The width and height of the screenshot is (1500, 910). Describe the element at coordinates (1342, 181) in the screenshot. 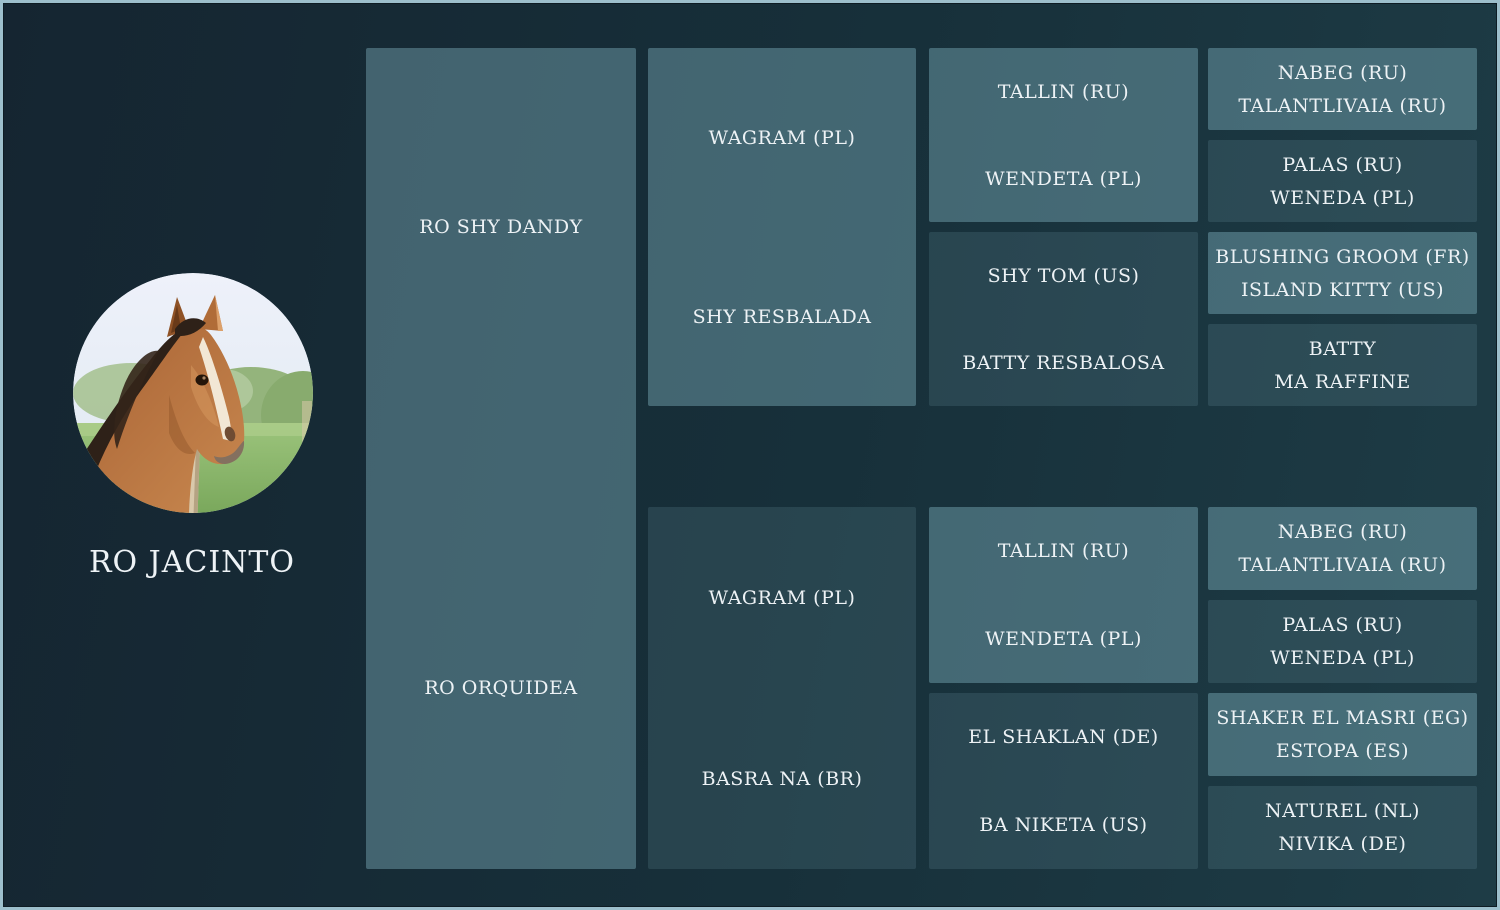

I see `pedigree-box-gen4-1: PALAS (RU) WENEDA (PL)` at that location.